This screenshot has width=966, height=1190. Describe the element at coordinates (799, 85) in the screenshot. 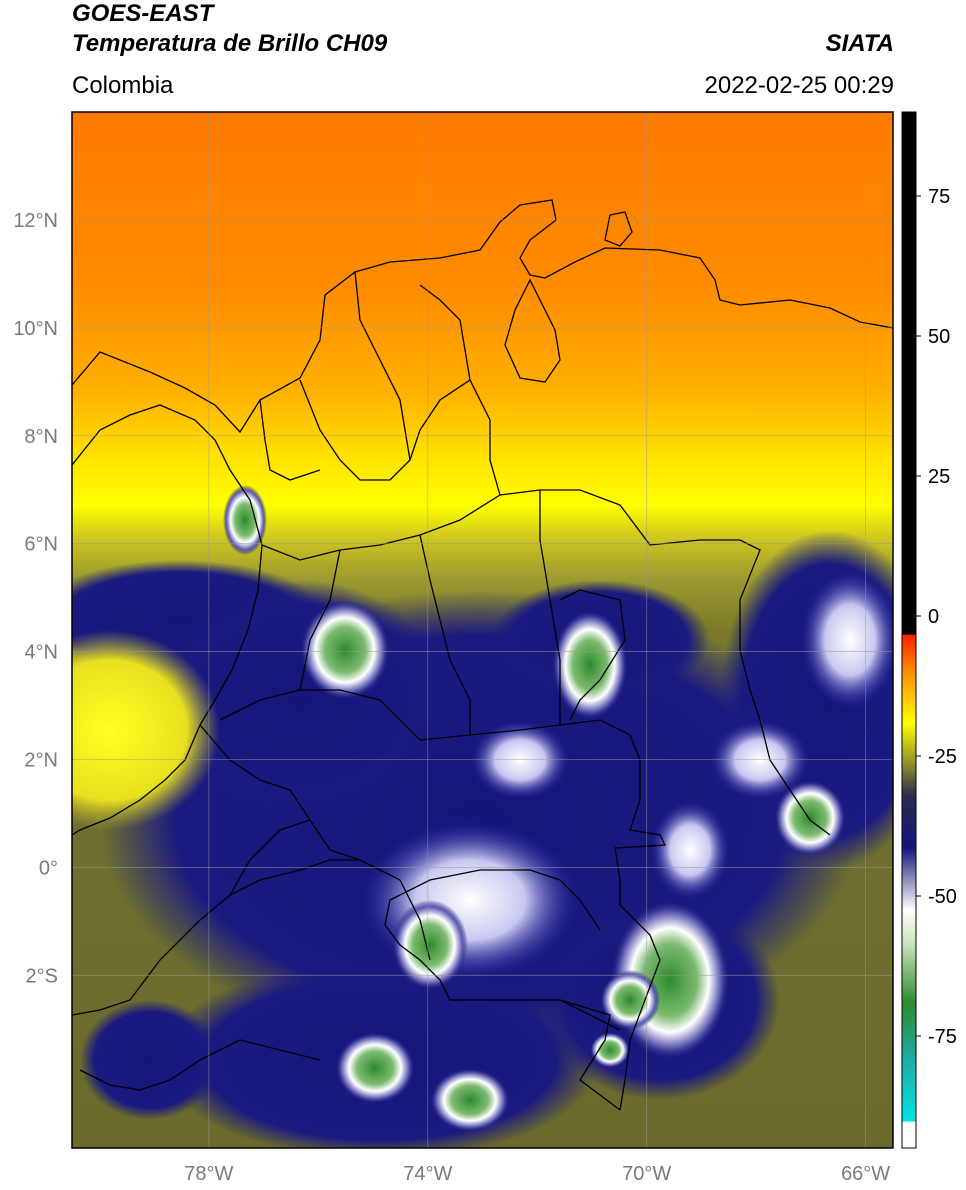

I see `datetime-label: 2022-02-25 00:29` at that location.